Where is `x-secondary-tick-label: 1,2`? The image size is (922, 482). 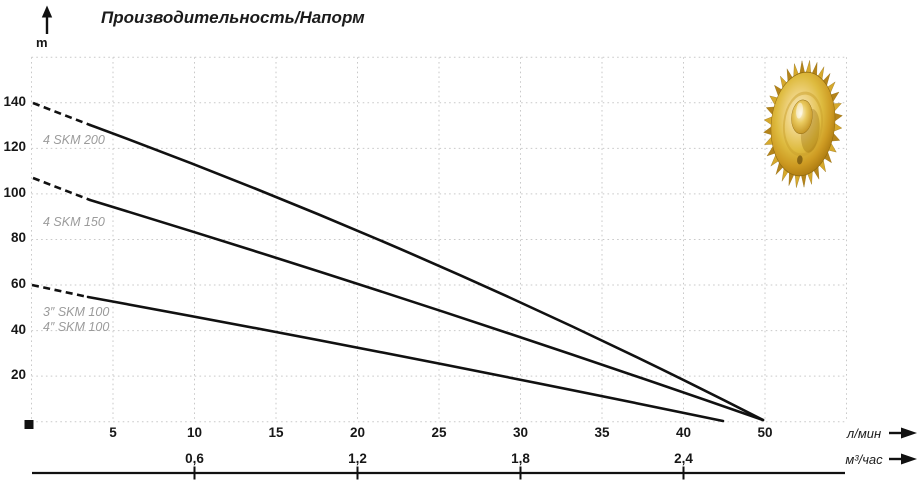
x-secondary-tick-label: 1,2 is located at coordinates (357, 458).